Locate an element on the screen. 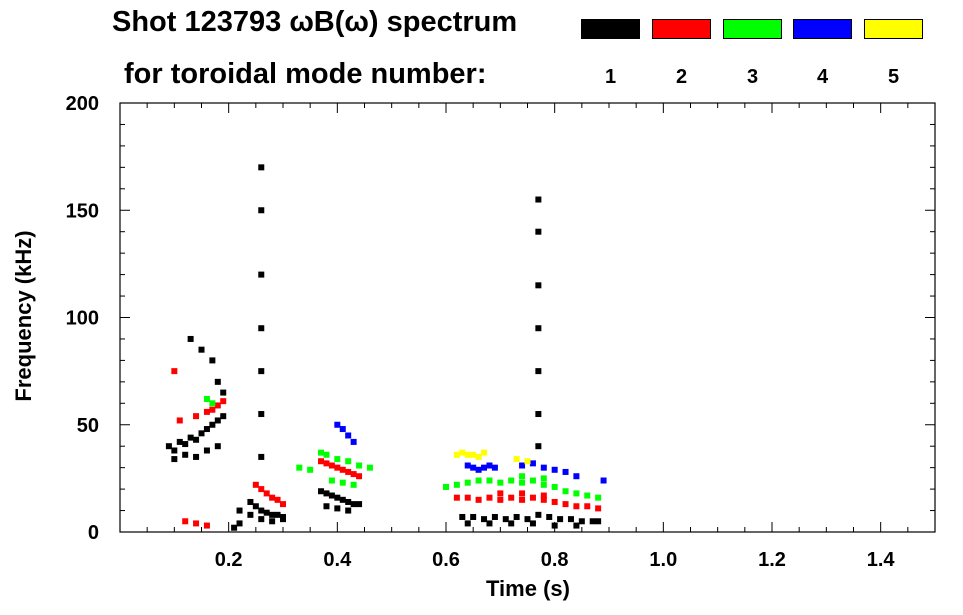 The height and width of the screenshot is (615, 963). legend-label-mode-4: 4 is located at coordinates (822, 77).